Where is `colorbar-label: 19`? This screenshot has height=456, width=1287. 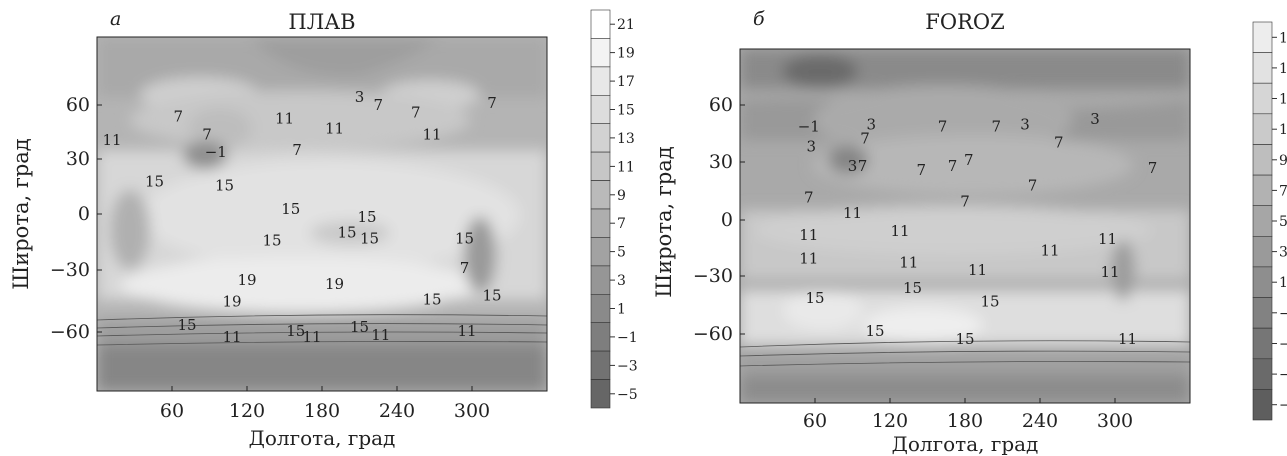
colorbar-label: 19 is located at coordinates (626, 54).